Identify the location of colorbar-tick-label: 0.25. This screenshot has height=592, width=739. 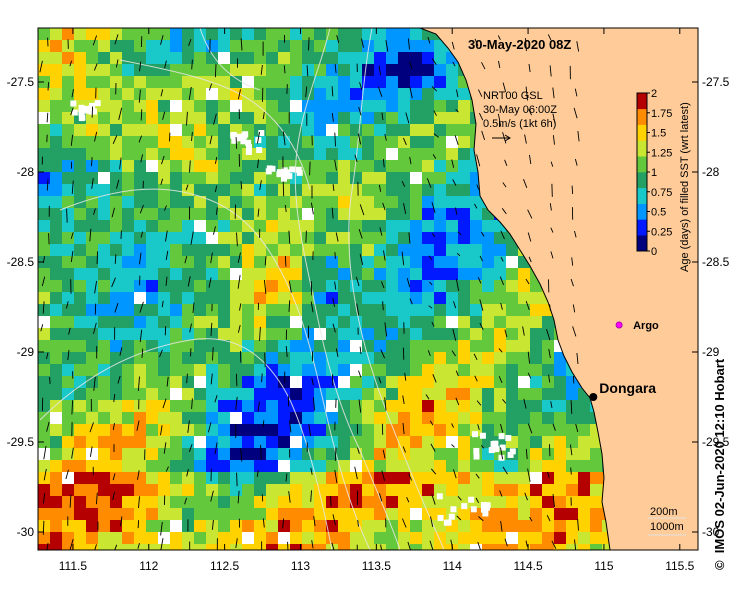
(661, 232).